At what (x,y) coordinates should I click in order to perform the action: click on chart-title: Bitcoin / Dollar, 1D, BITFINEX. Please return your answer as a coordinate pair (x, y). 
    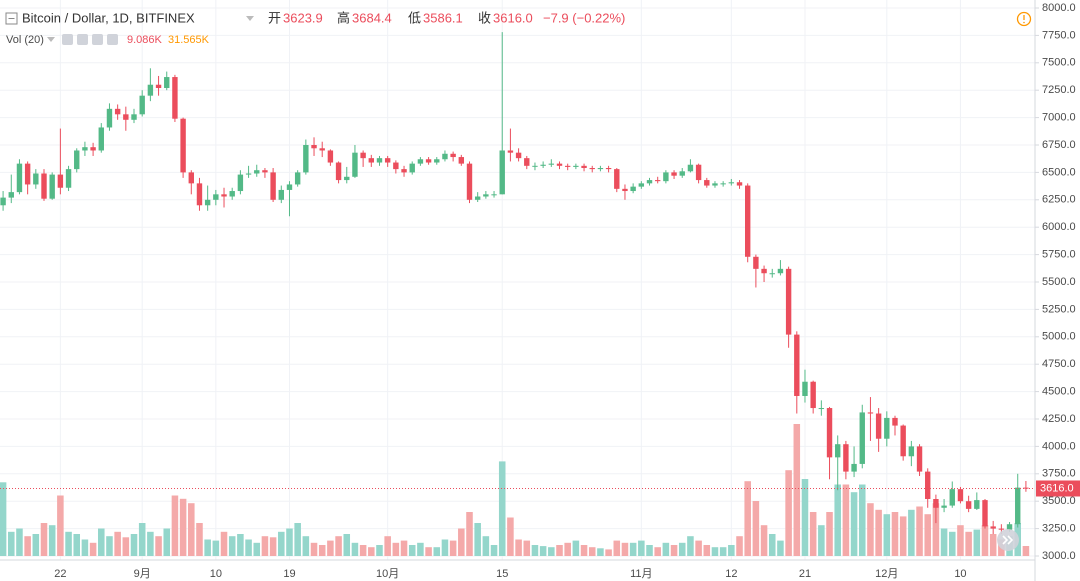
    Looking at the image, I should click on (108, 17).